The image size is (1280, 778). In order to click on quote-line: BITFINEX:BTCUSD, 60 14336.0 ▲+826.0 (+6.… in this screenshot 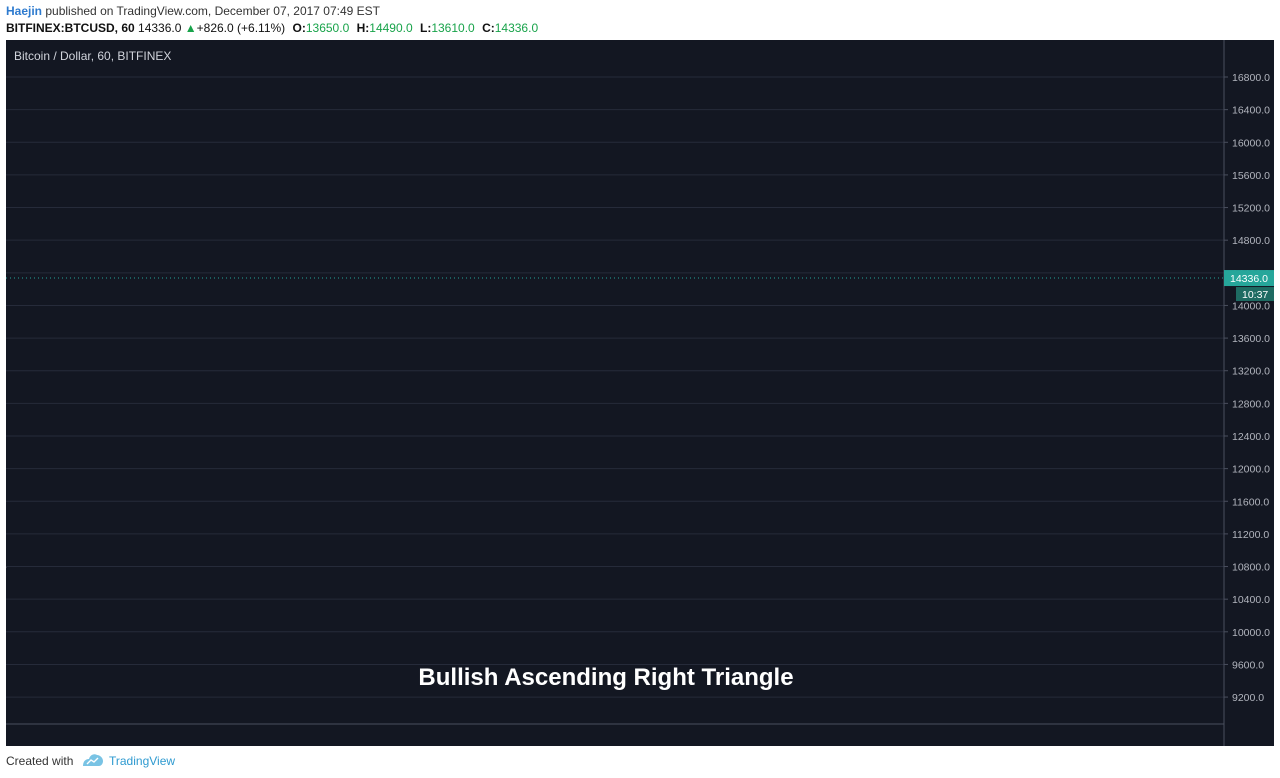, I will do `click(272, 28)`.